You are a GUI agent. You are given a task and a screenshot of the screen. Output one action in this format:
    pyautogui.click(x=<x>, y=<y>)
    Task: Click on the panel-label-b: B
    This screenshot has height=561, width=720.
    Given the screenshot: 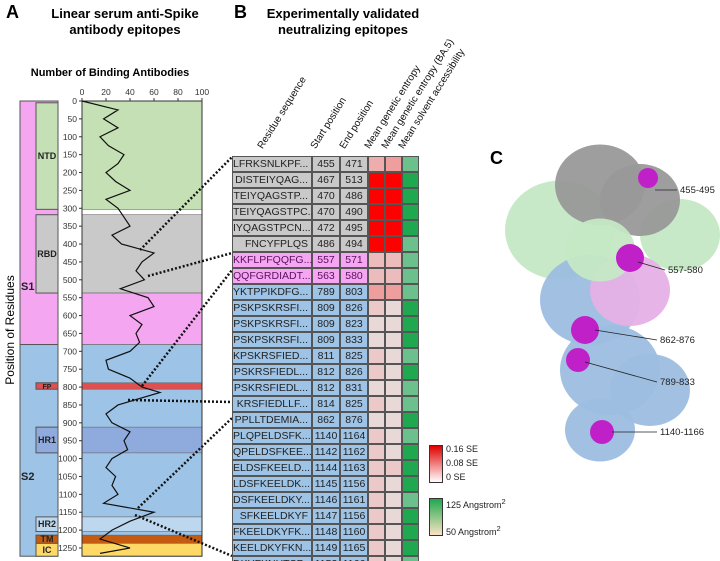 What is the action you would take?
    pyautogui.click(x=240, y=12)
    